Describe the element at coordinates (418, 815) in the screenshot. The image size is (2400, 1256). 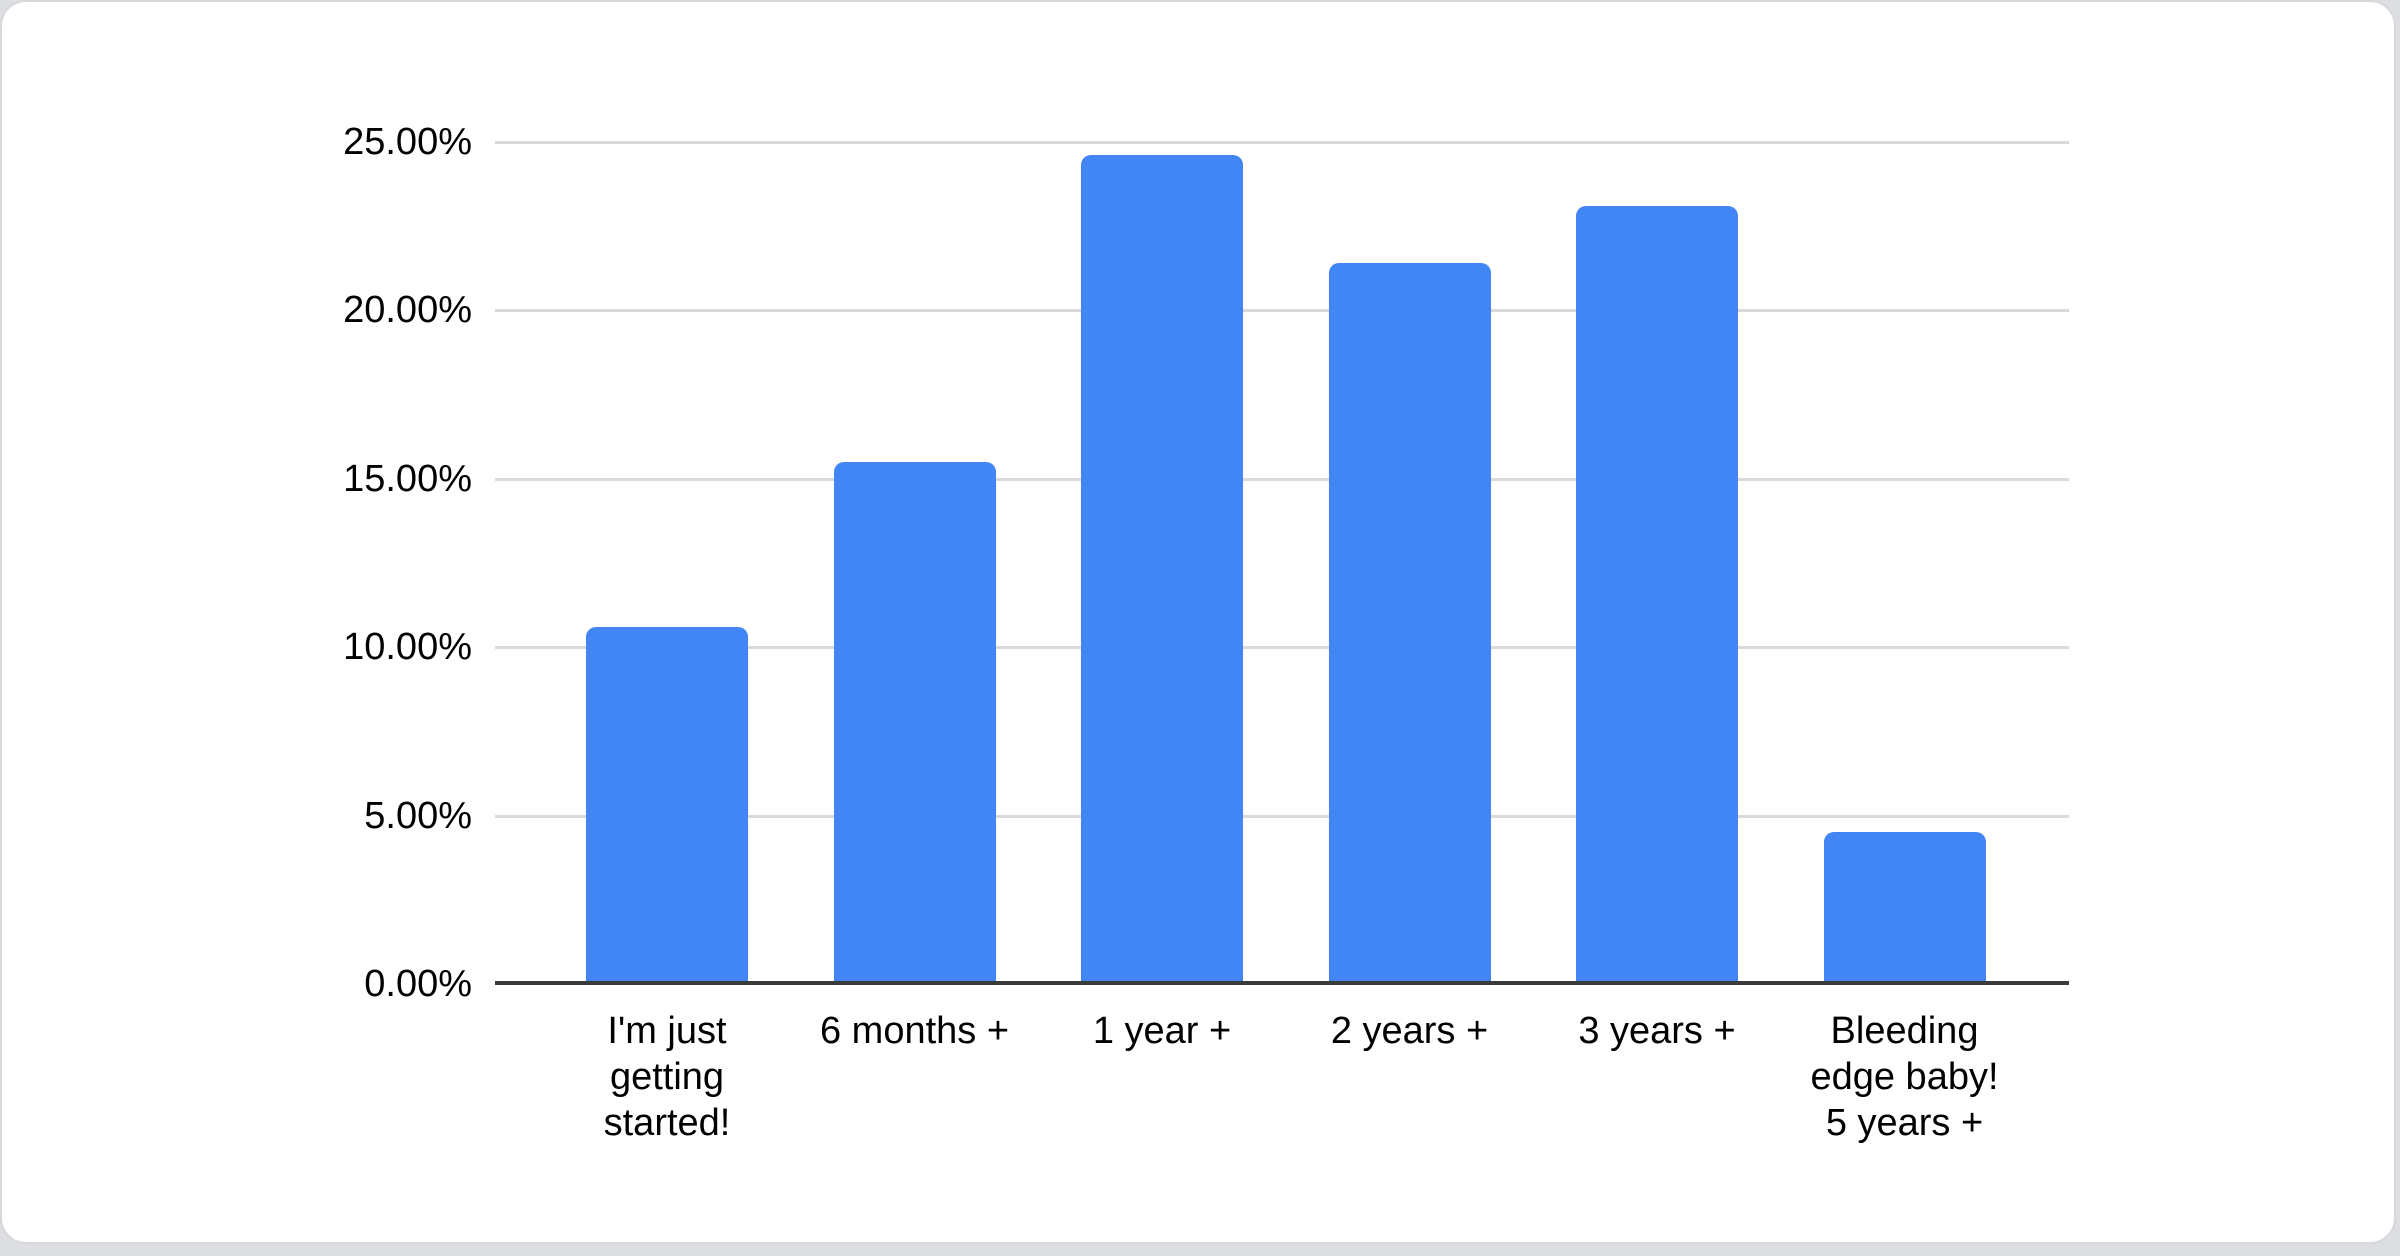
I see `y-tick-label: 5.00%` at that location.